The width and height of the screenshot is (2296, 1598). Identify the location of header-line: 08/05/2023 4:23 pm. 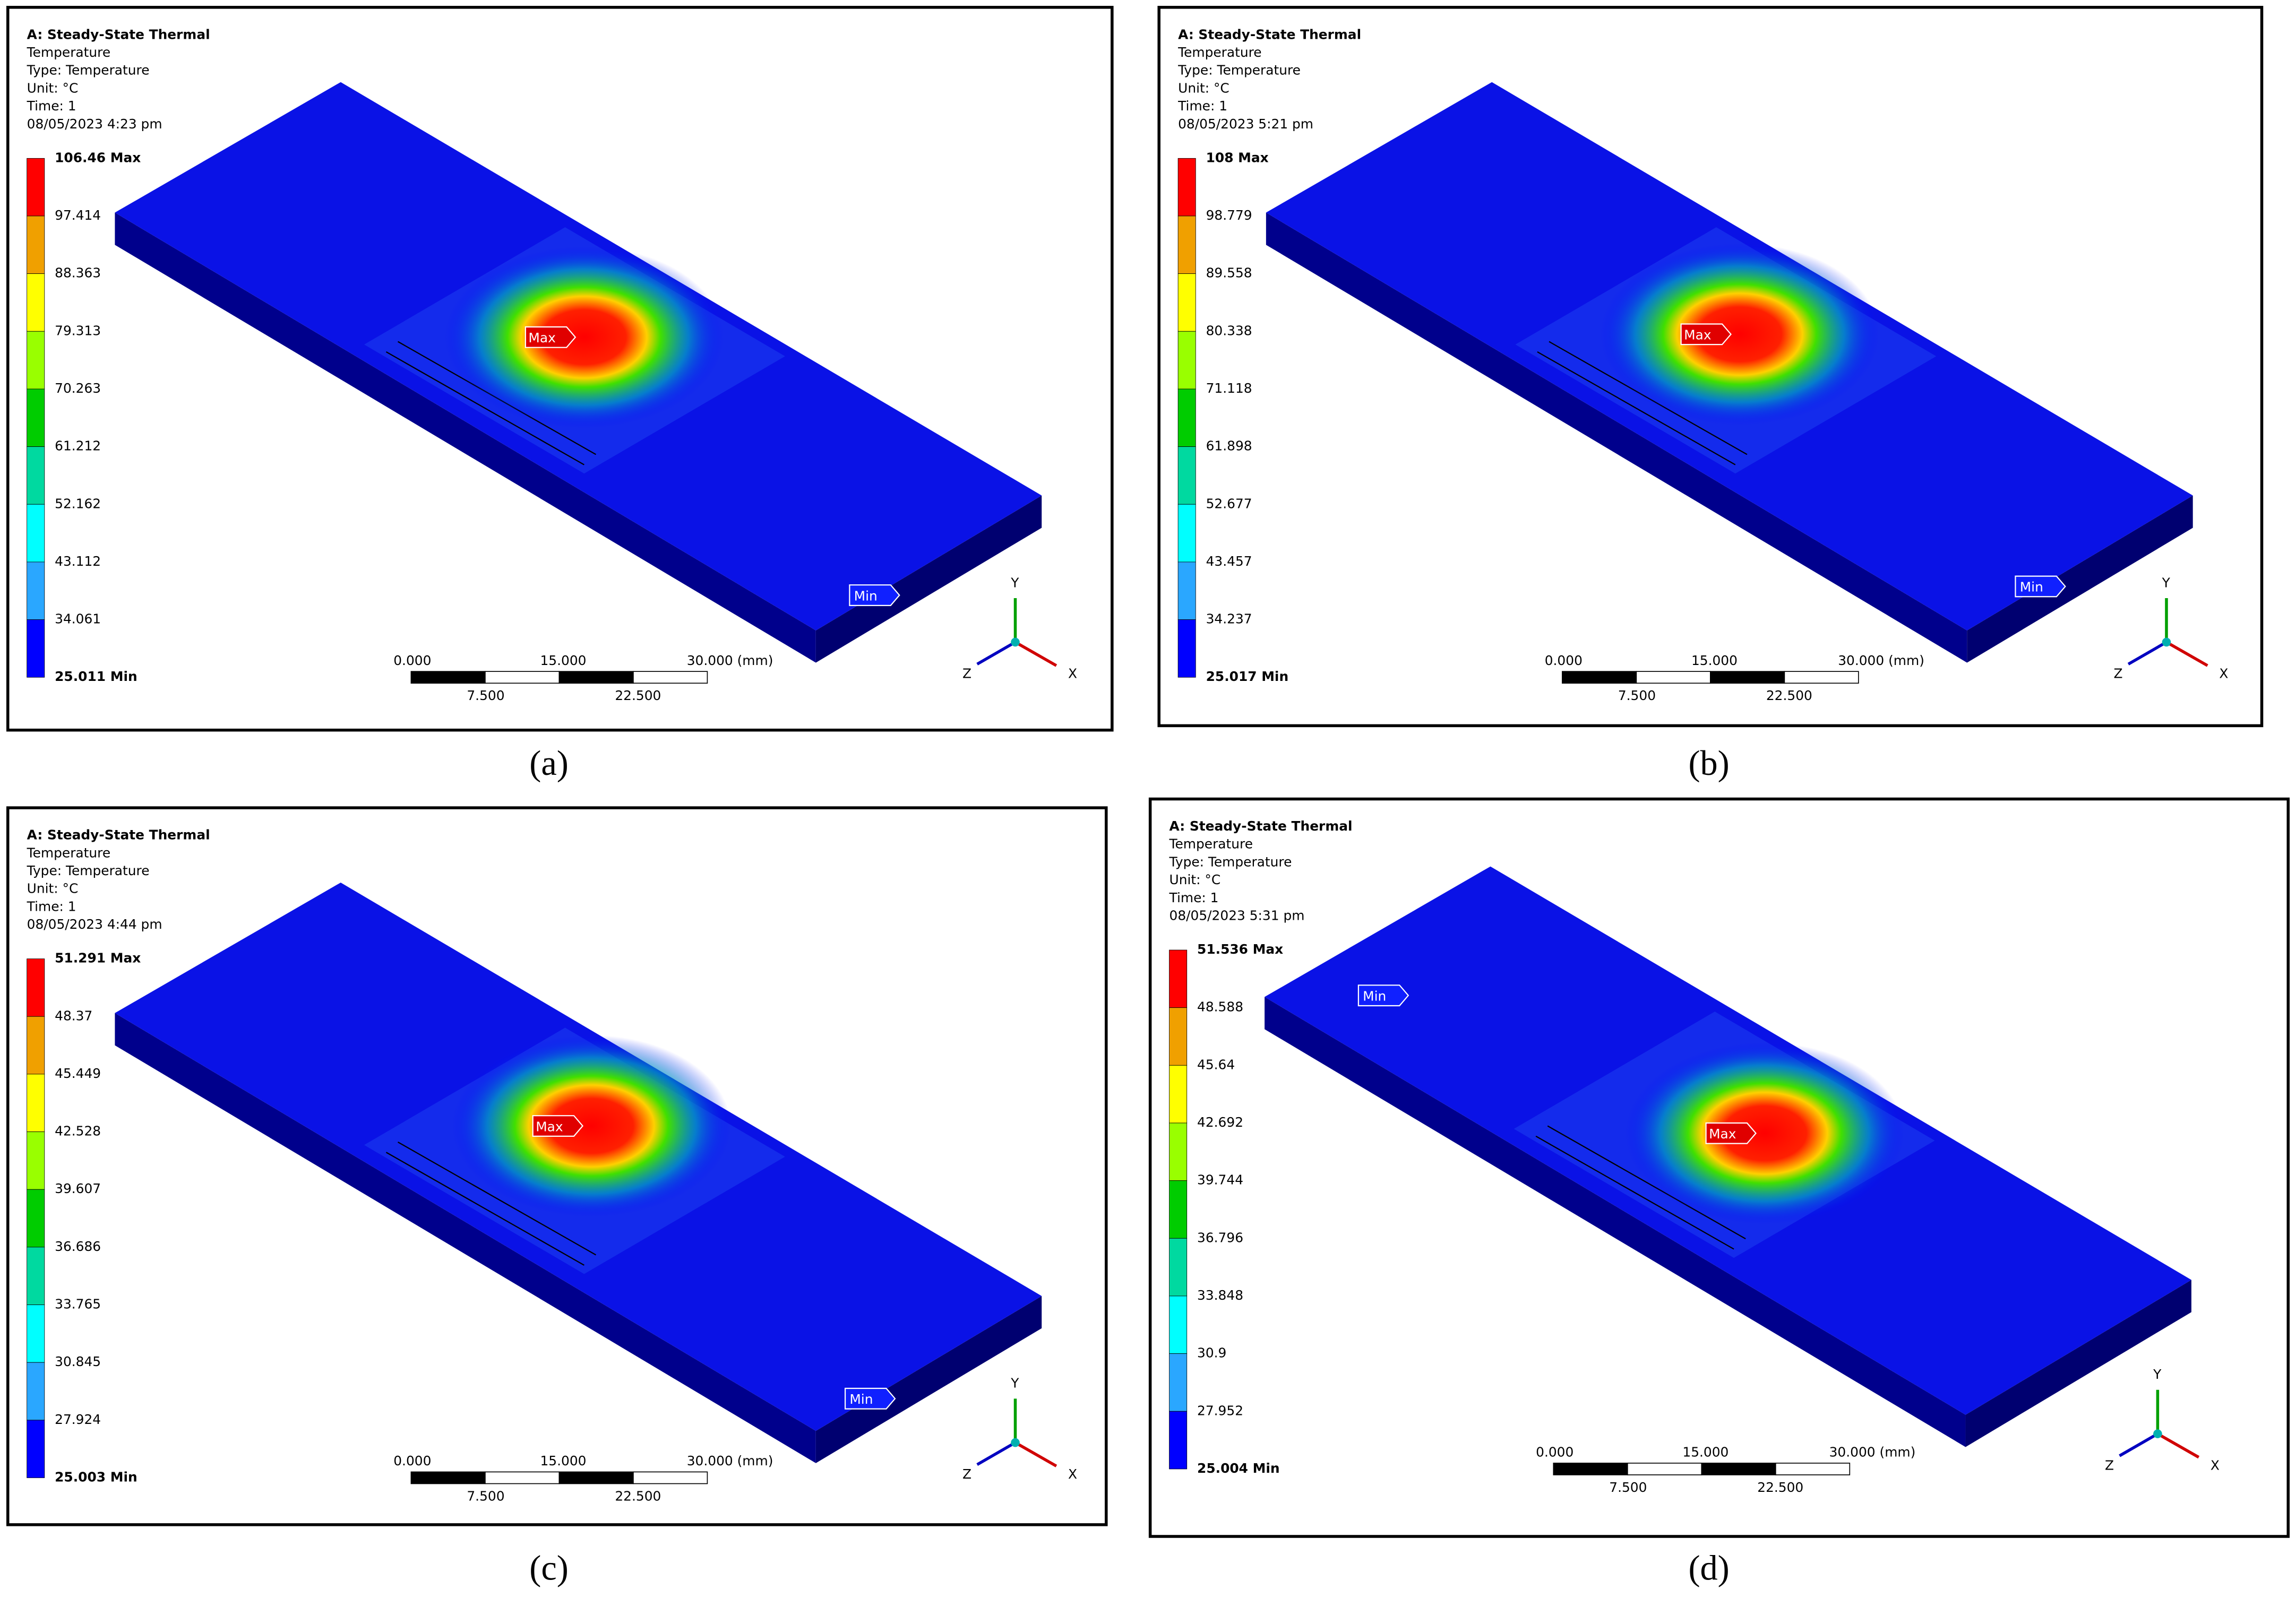
(94, 124).